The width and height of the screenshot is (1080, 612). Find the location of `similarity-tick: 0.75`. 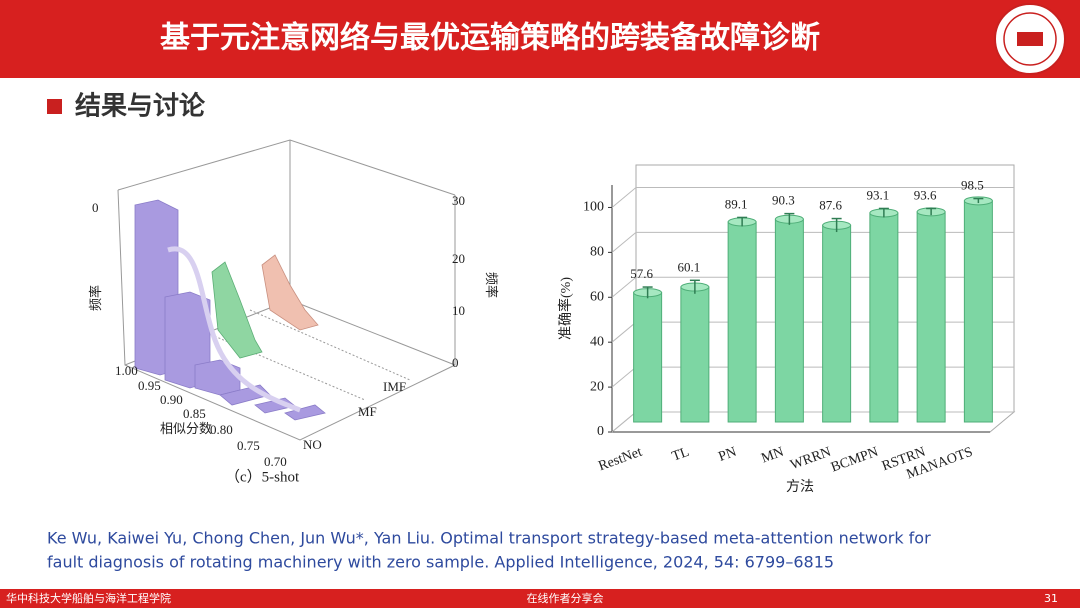

similarity-tick: 0.75 is located at coordinates (248, 445).